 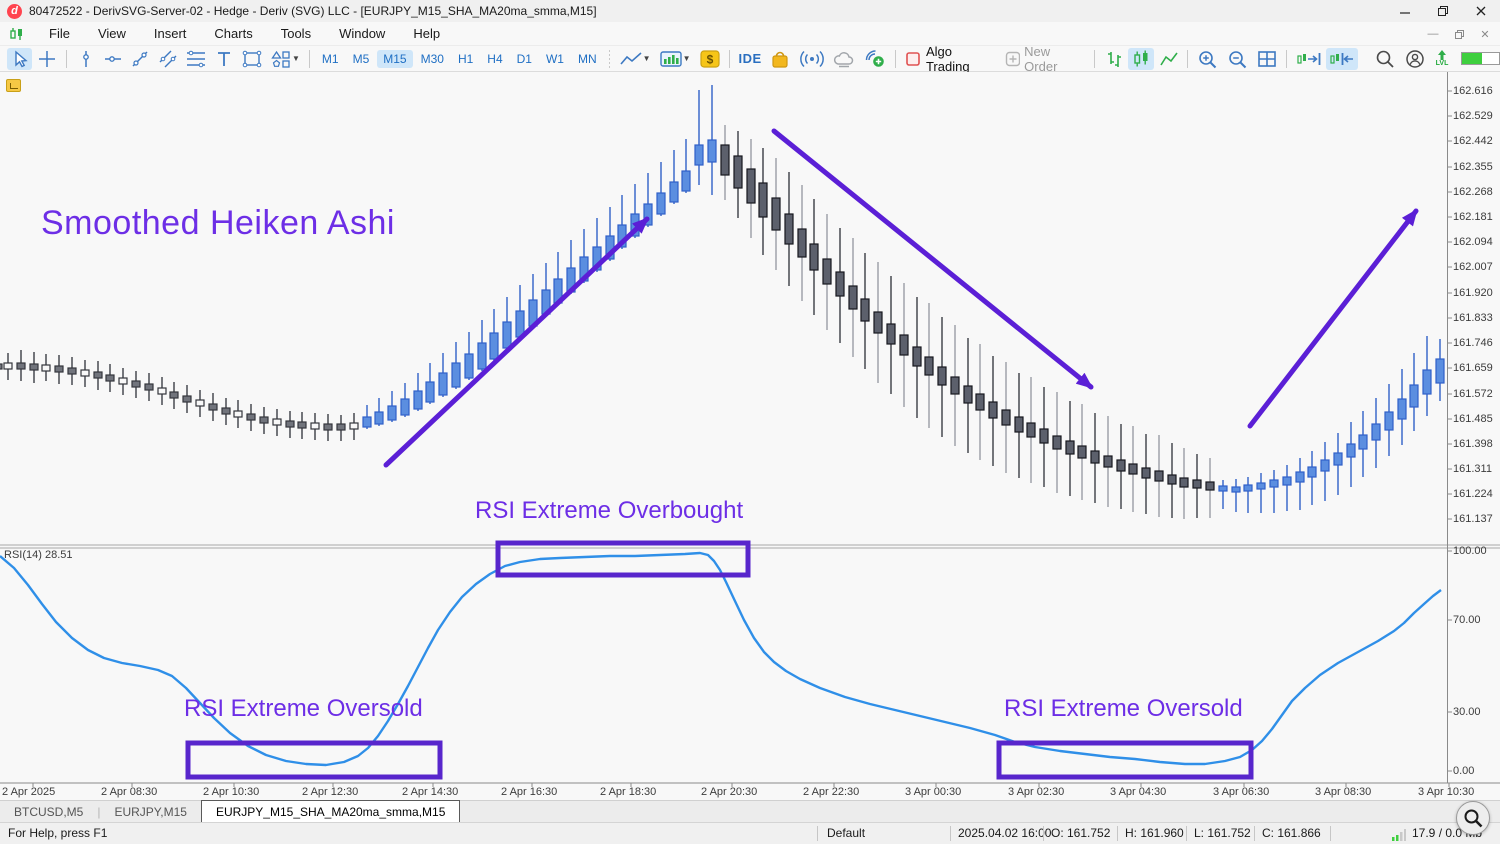 What do you see at coordinates (846, 833) in the screenshot?
I see `status-profile: Default` at bounding box center [846, 833].